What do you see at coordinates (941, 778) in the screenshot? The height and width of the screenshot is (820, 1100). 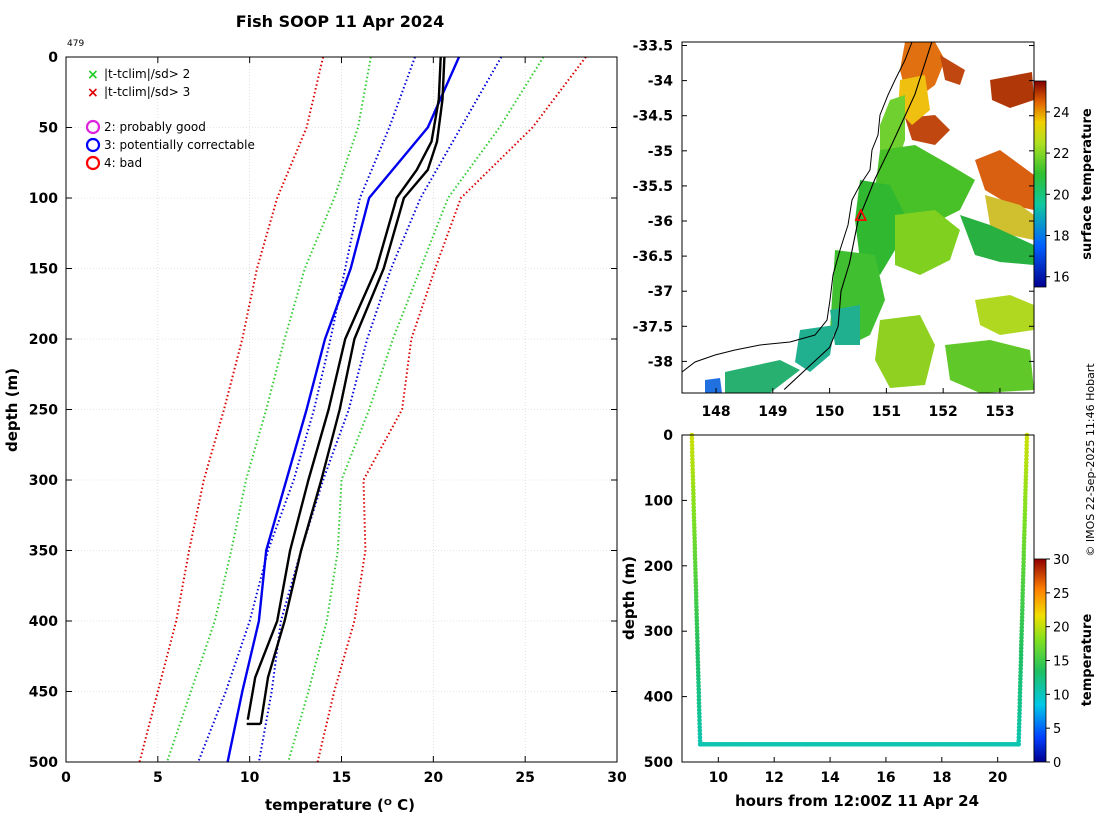 I see `dt-x-tick-label: 18` at bounding box center [941, 778].